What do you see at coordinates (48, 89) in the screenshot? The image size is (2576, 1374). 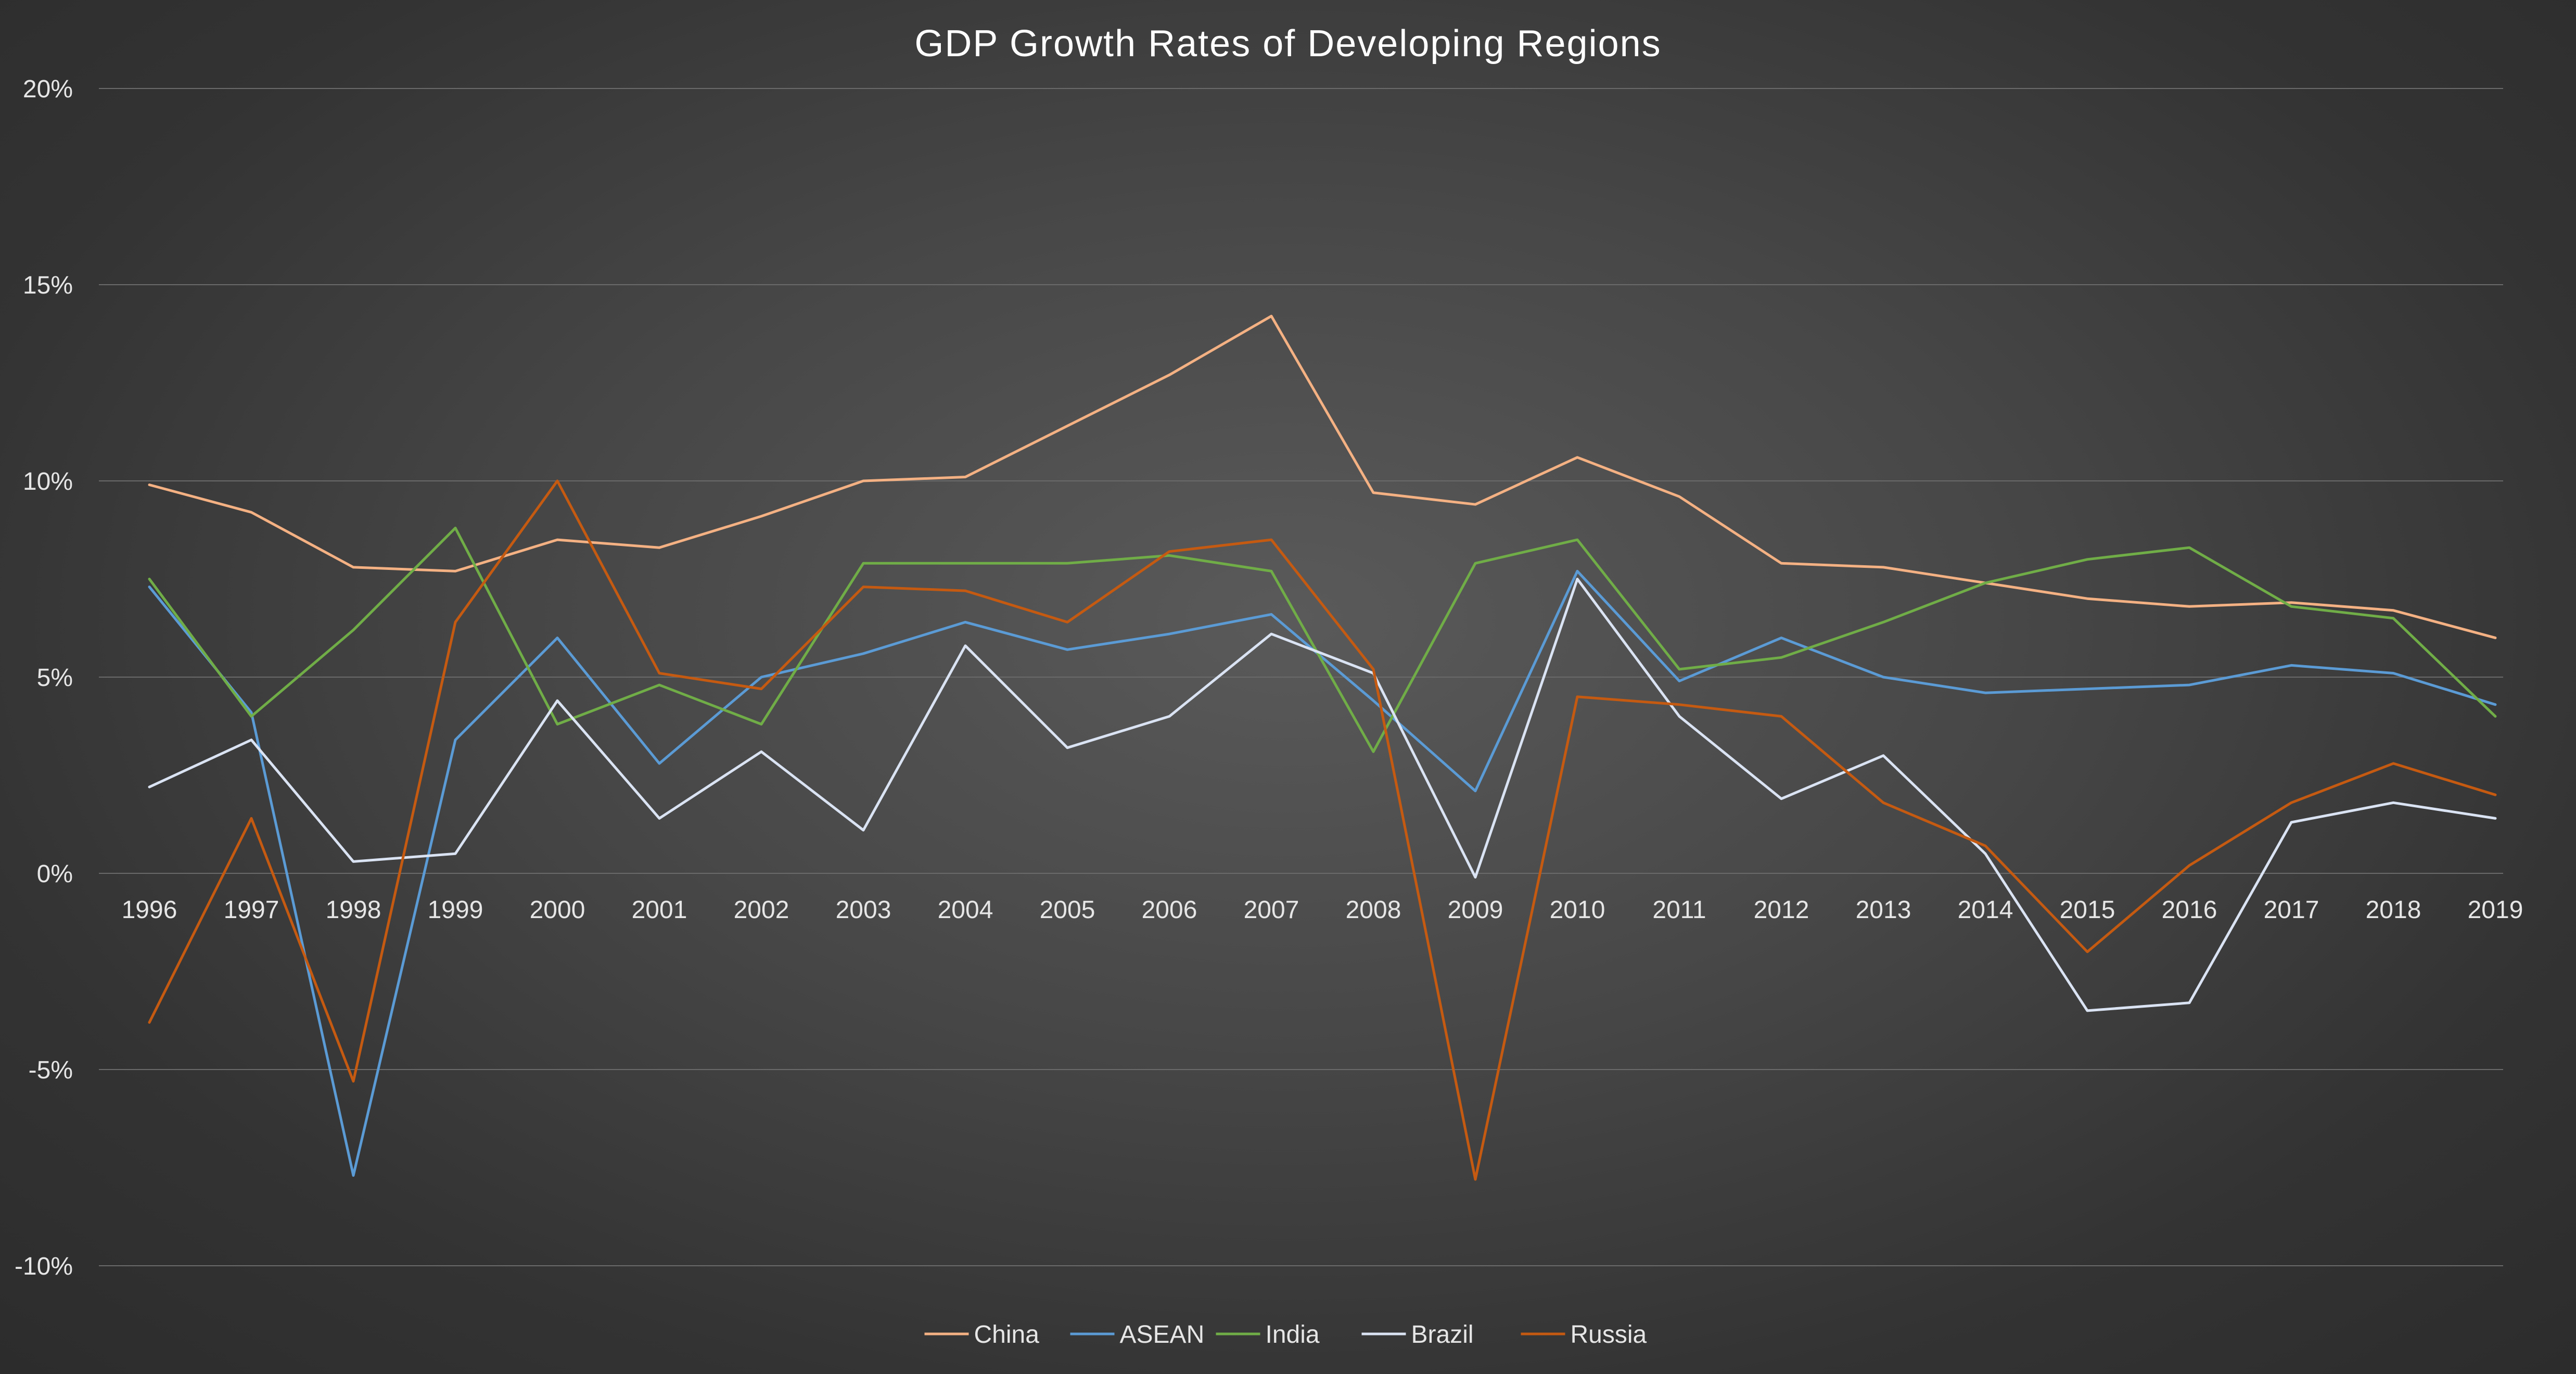 I see `y-tick-label: 20%` at bounding box center [48, 89].